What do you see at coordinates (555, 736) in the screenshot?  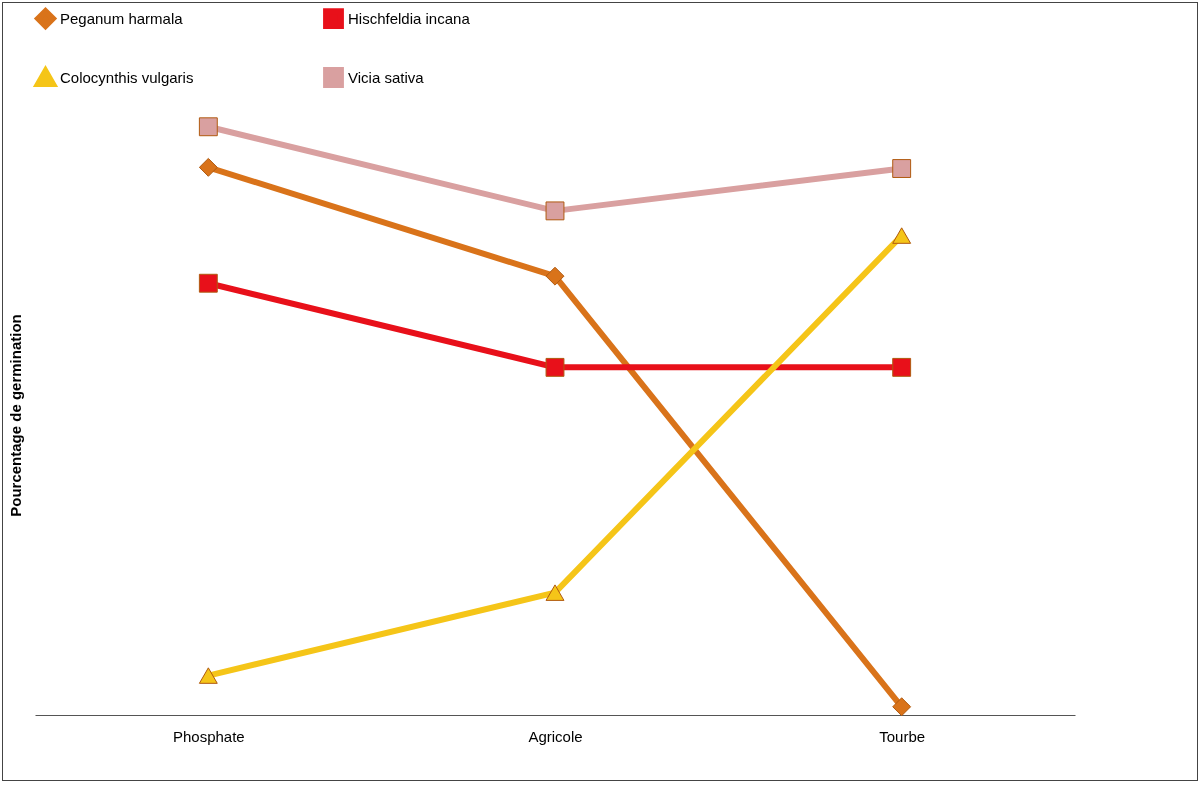 I see `x-tick-label: Agricole` at bounding box center [555, 736].